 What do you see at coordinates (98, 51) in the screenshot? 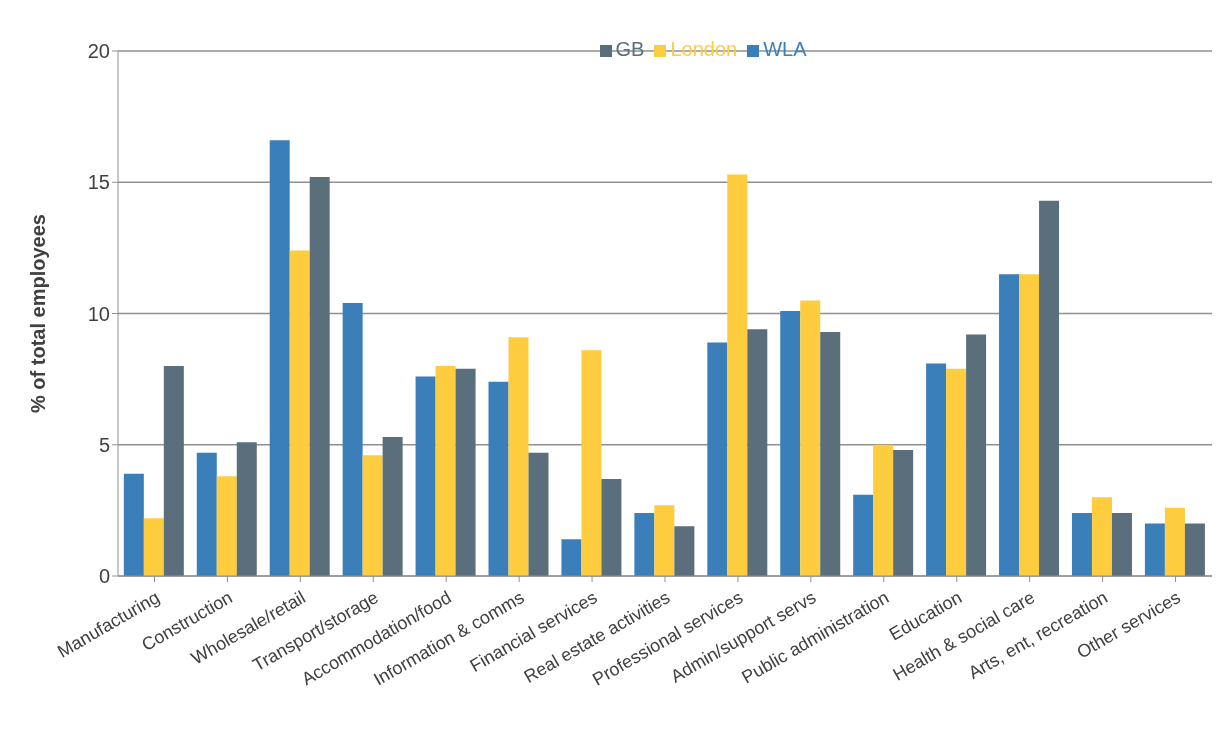
I see `y-tick-label: 20` at bounding box center [98, 51].